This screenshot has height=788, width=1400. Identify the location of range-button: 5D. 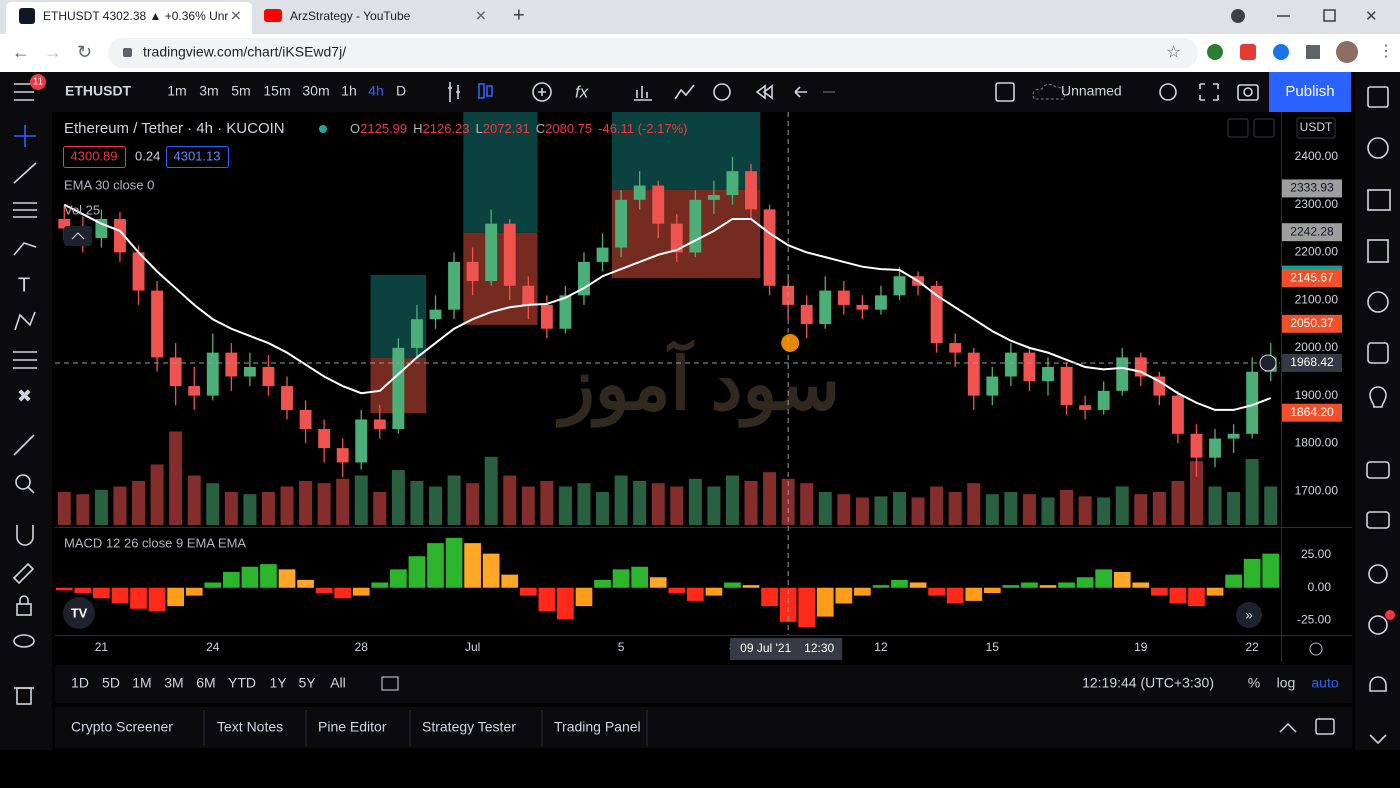
(111, 683).